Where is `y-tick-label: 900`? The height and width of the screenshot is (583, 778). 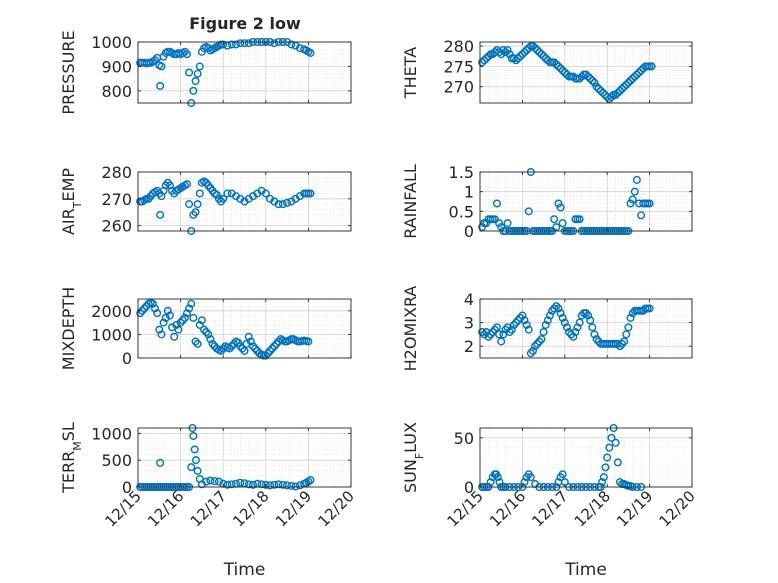 y-tick-label: 900 is located at coordinates (116, 66).